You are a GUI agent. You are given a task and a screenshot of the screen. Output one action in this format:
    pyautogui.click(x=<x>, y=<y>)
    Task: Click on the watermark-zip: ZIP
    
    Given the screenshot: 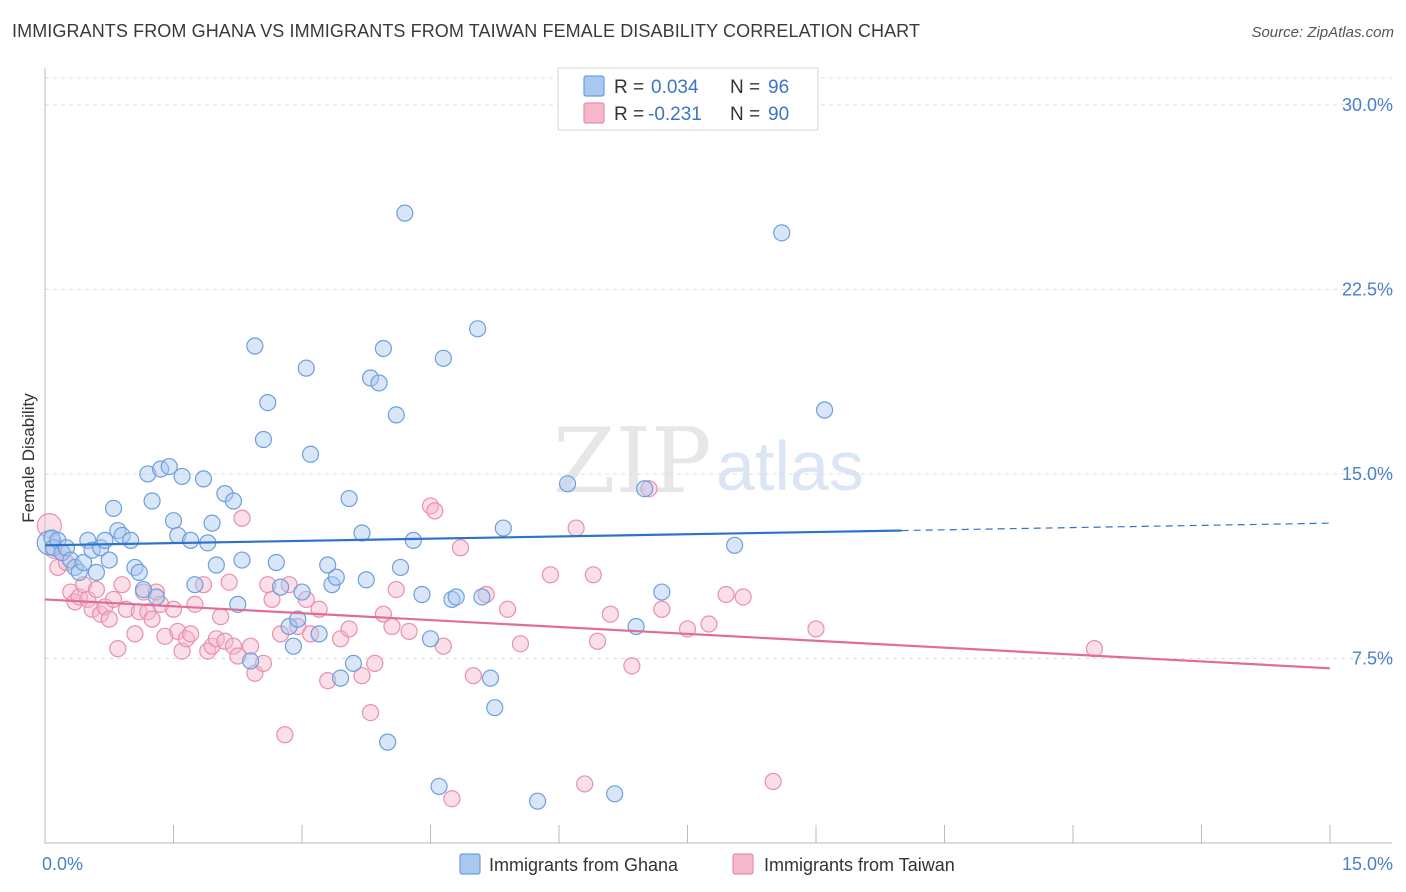 What is the action you would take?
    pyautogui.click(x=632, y=461)
    